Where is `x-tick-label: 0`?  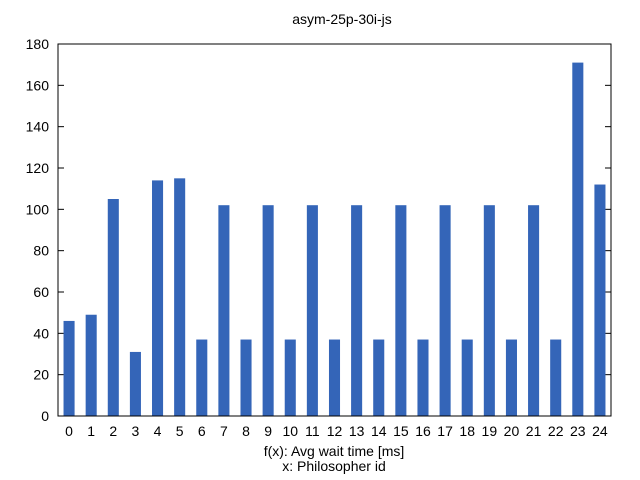
x-tick-label: 0 is located at coordinates (69, 431).